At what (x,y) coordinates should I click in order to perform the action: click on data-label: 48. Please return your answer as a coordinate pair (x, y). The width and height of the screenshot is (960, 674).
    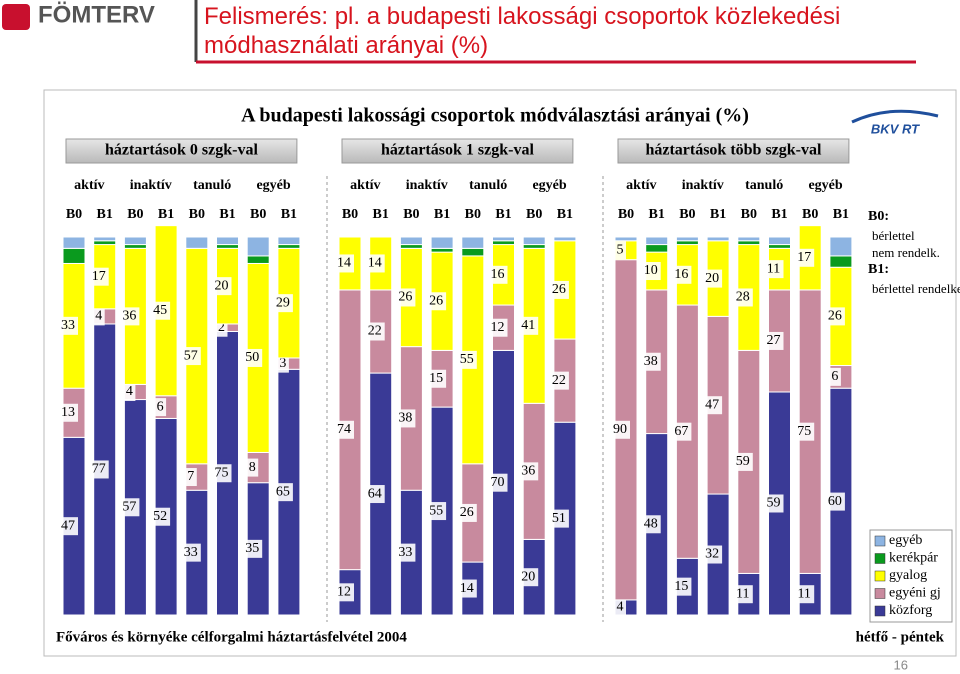
    Looking at the image, I should click on (651, 523).